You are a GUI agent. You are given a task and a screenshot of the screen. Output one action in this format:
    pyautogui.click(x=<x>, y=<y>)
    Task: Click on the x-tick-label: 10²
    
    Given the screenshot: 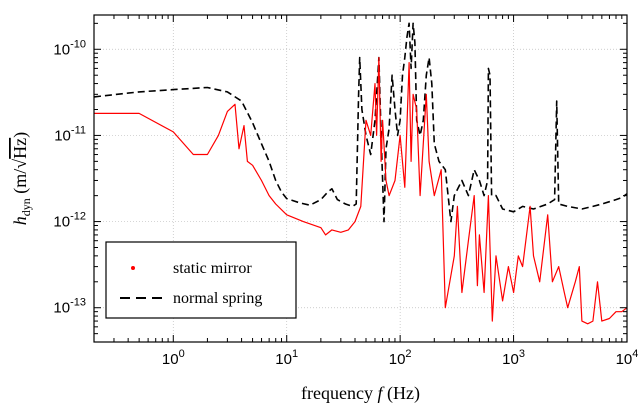 What is the action you would take?
    pyautogui.click(x=400, y=358)
    